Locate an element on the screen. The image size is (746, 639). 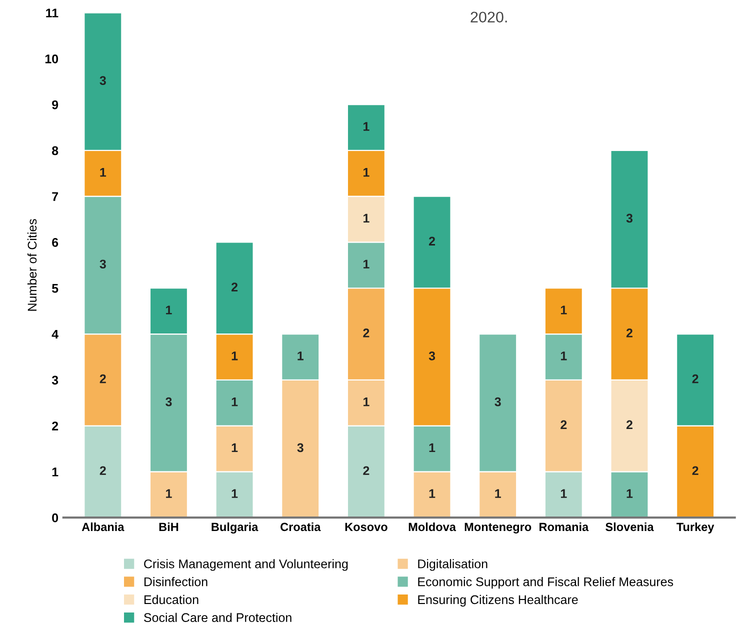
y-tick-label: 9 is located at coordinates (55, 105).